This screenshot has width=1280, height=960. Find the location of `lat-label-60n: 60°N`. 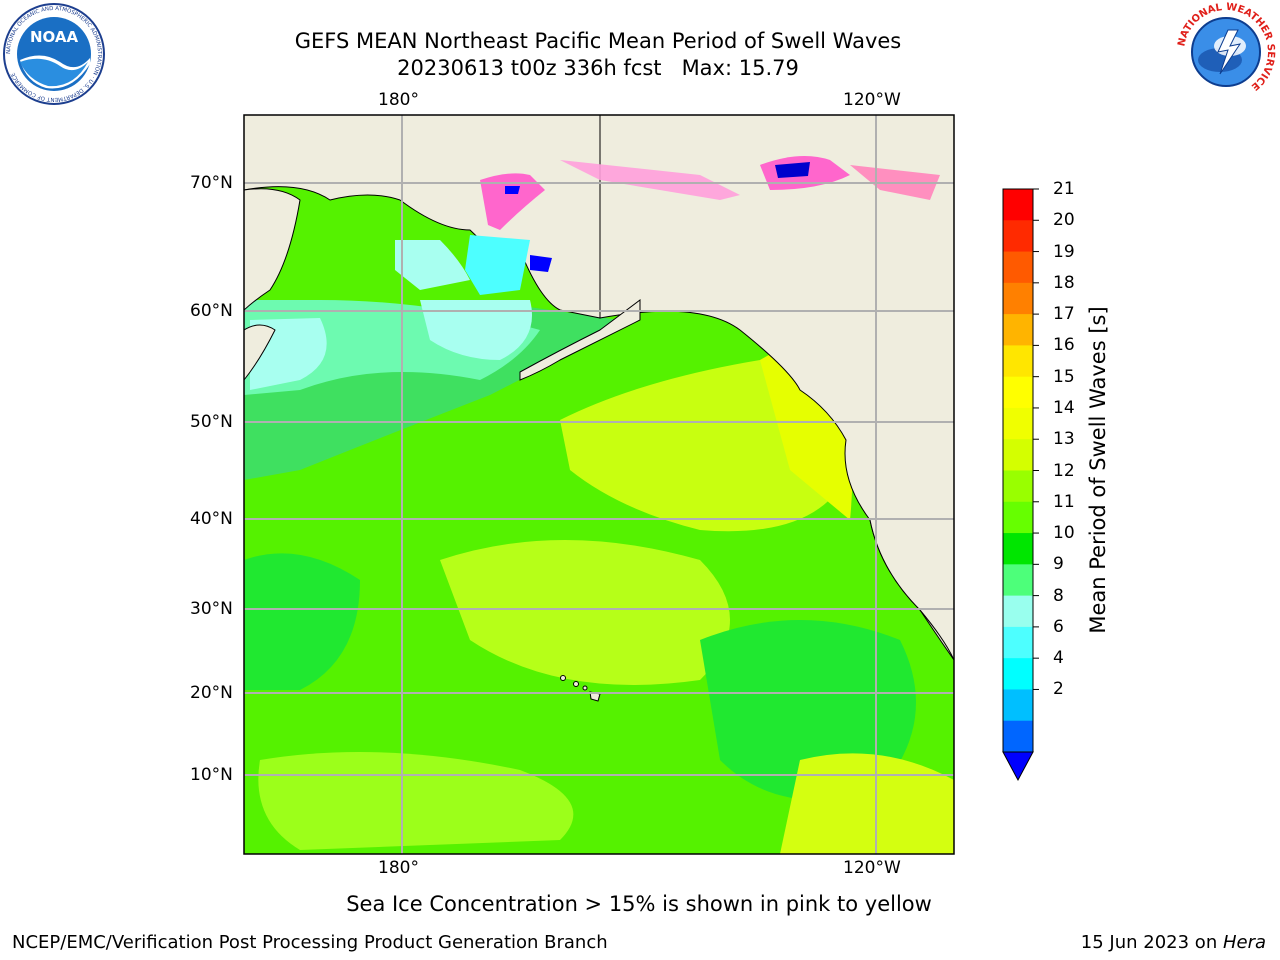

lat-label-60n: 60°N is located at coordinates (211, 311).